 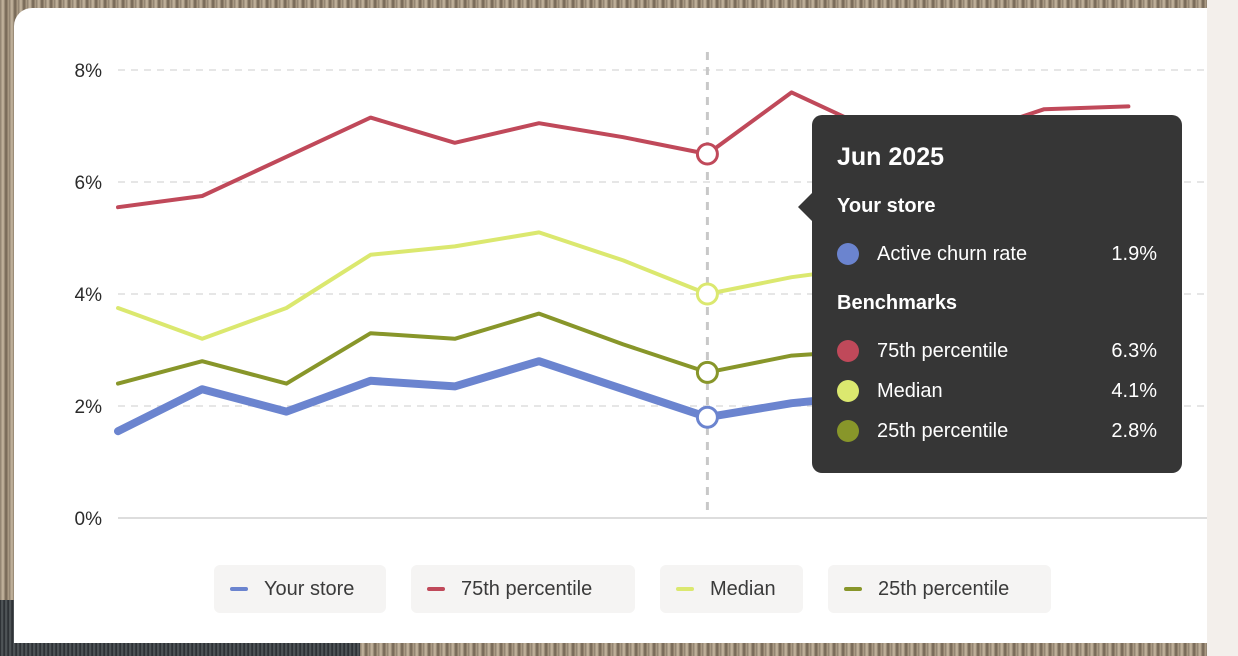 What do you see at coordinates (527, 588) in the screenshot?
I see `legend-label: 75th percentile` at bounding box center [527, 588].